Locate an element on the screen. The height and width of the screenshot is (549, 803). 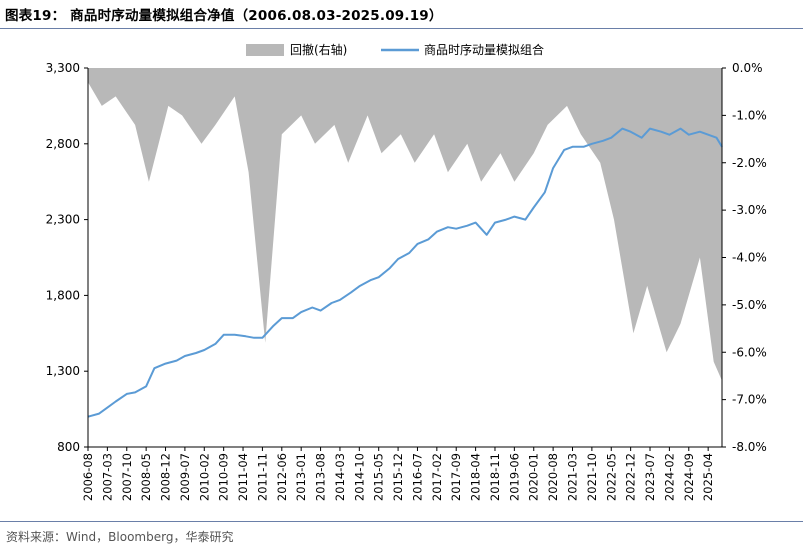
left-tick-label: 2,800 is located at coordinates (63, 144).